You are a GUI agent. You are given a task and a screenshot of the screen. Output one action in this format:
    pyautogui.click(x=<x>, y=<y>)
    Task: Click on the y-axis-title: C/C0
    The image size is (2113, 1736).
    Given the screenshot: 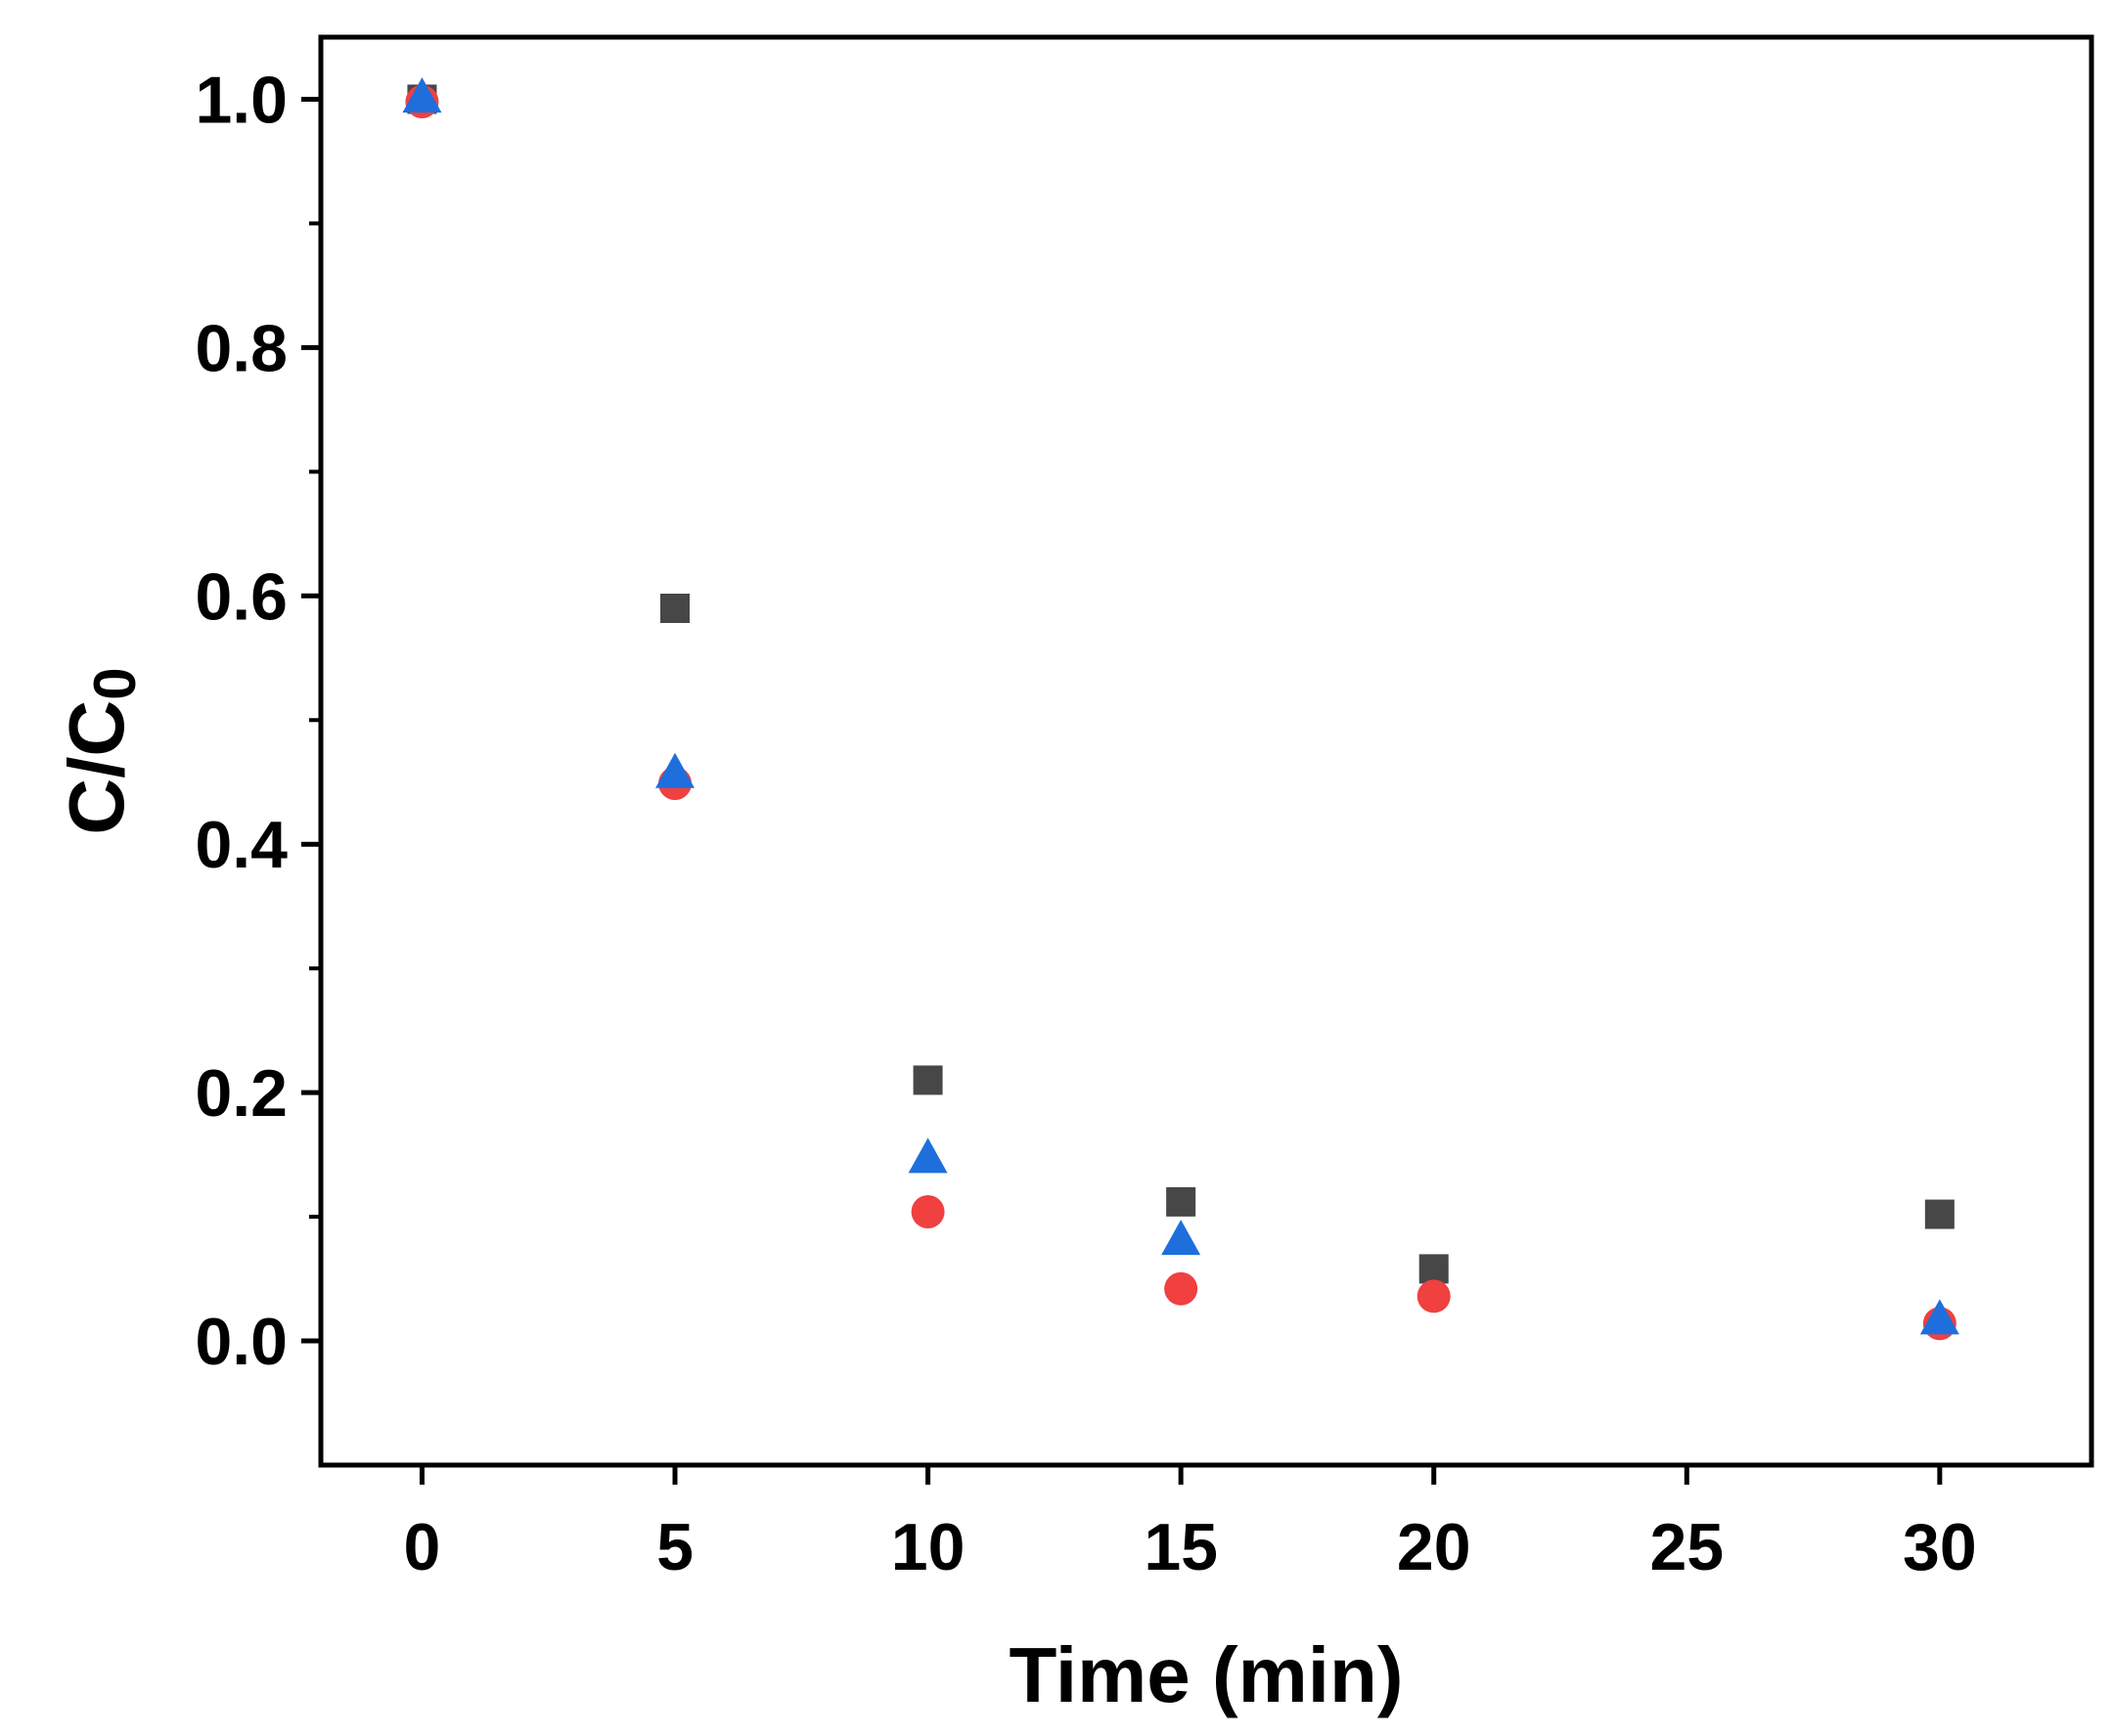 What is the action you would take?
    pyautogui.click(x=100, y=750)
    